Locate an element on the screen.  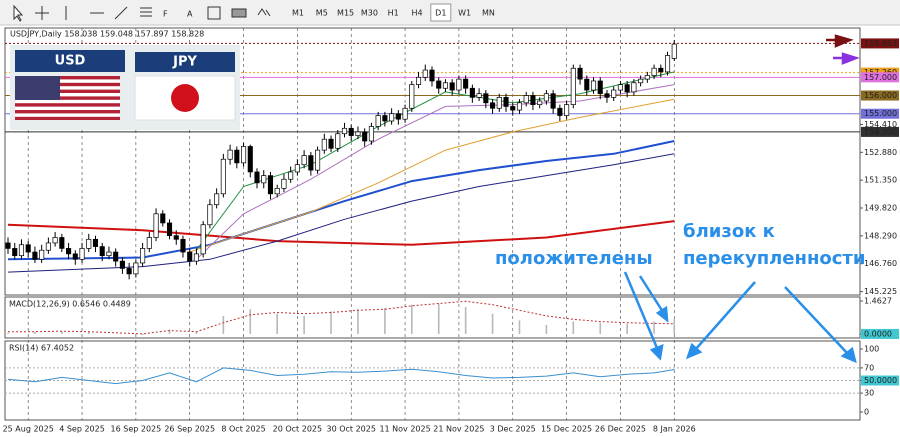
y-tick-label: 149.820 is located at coordinates (880, 208).